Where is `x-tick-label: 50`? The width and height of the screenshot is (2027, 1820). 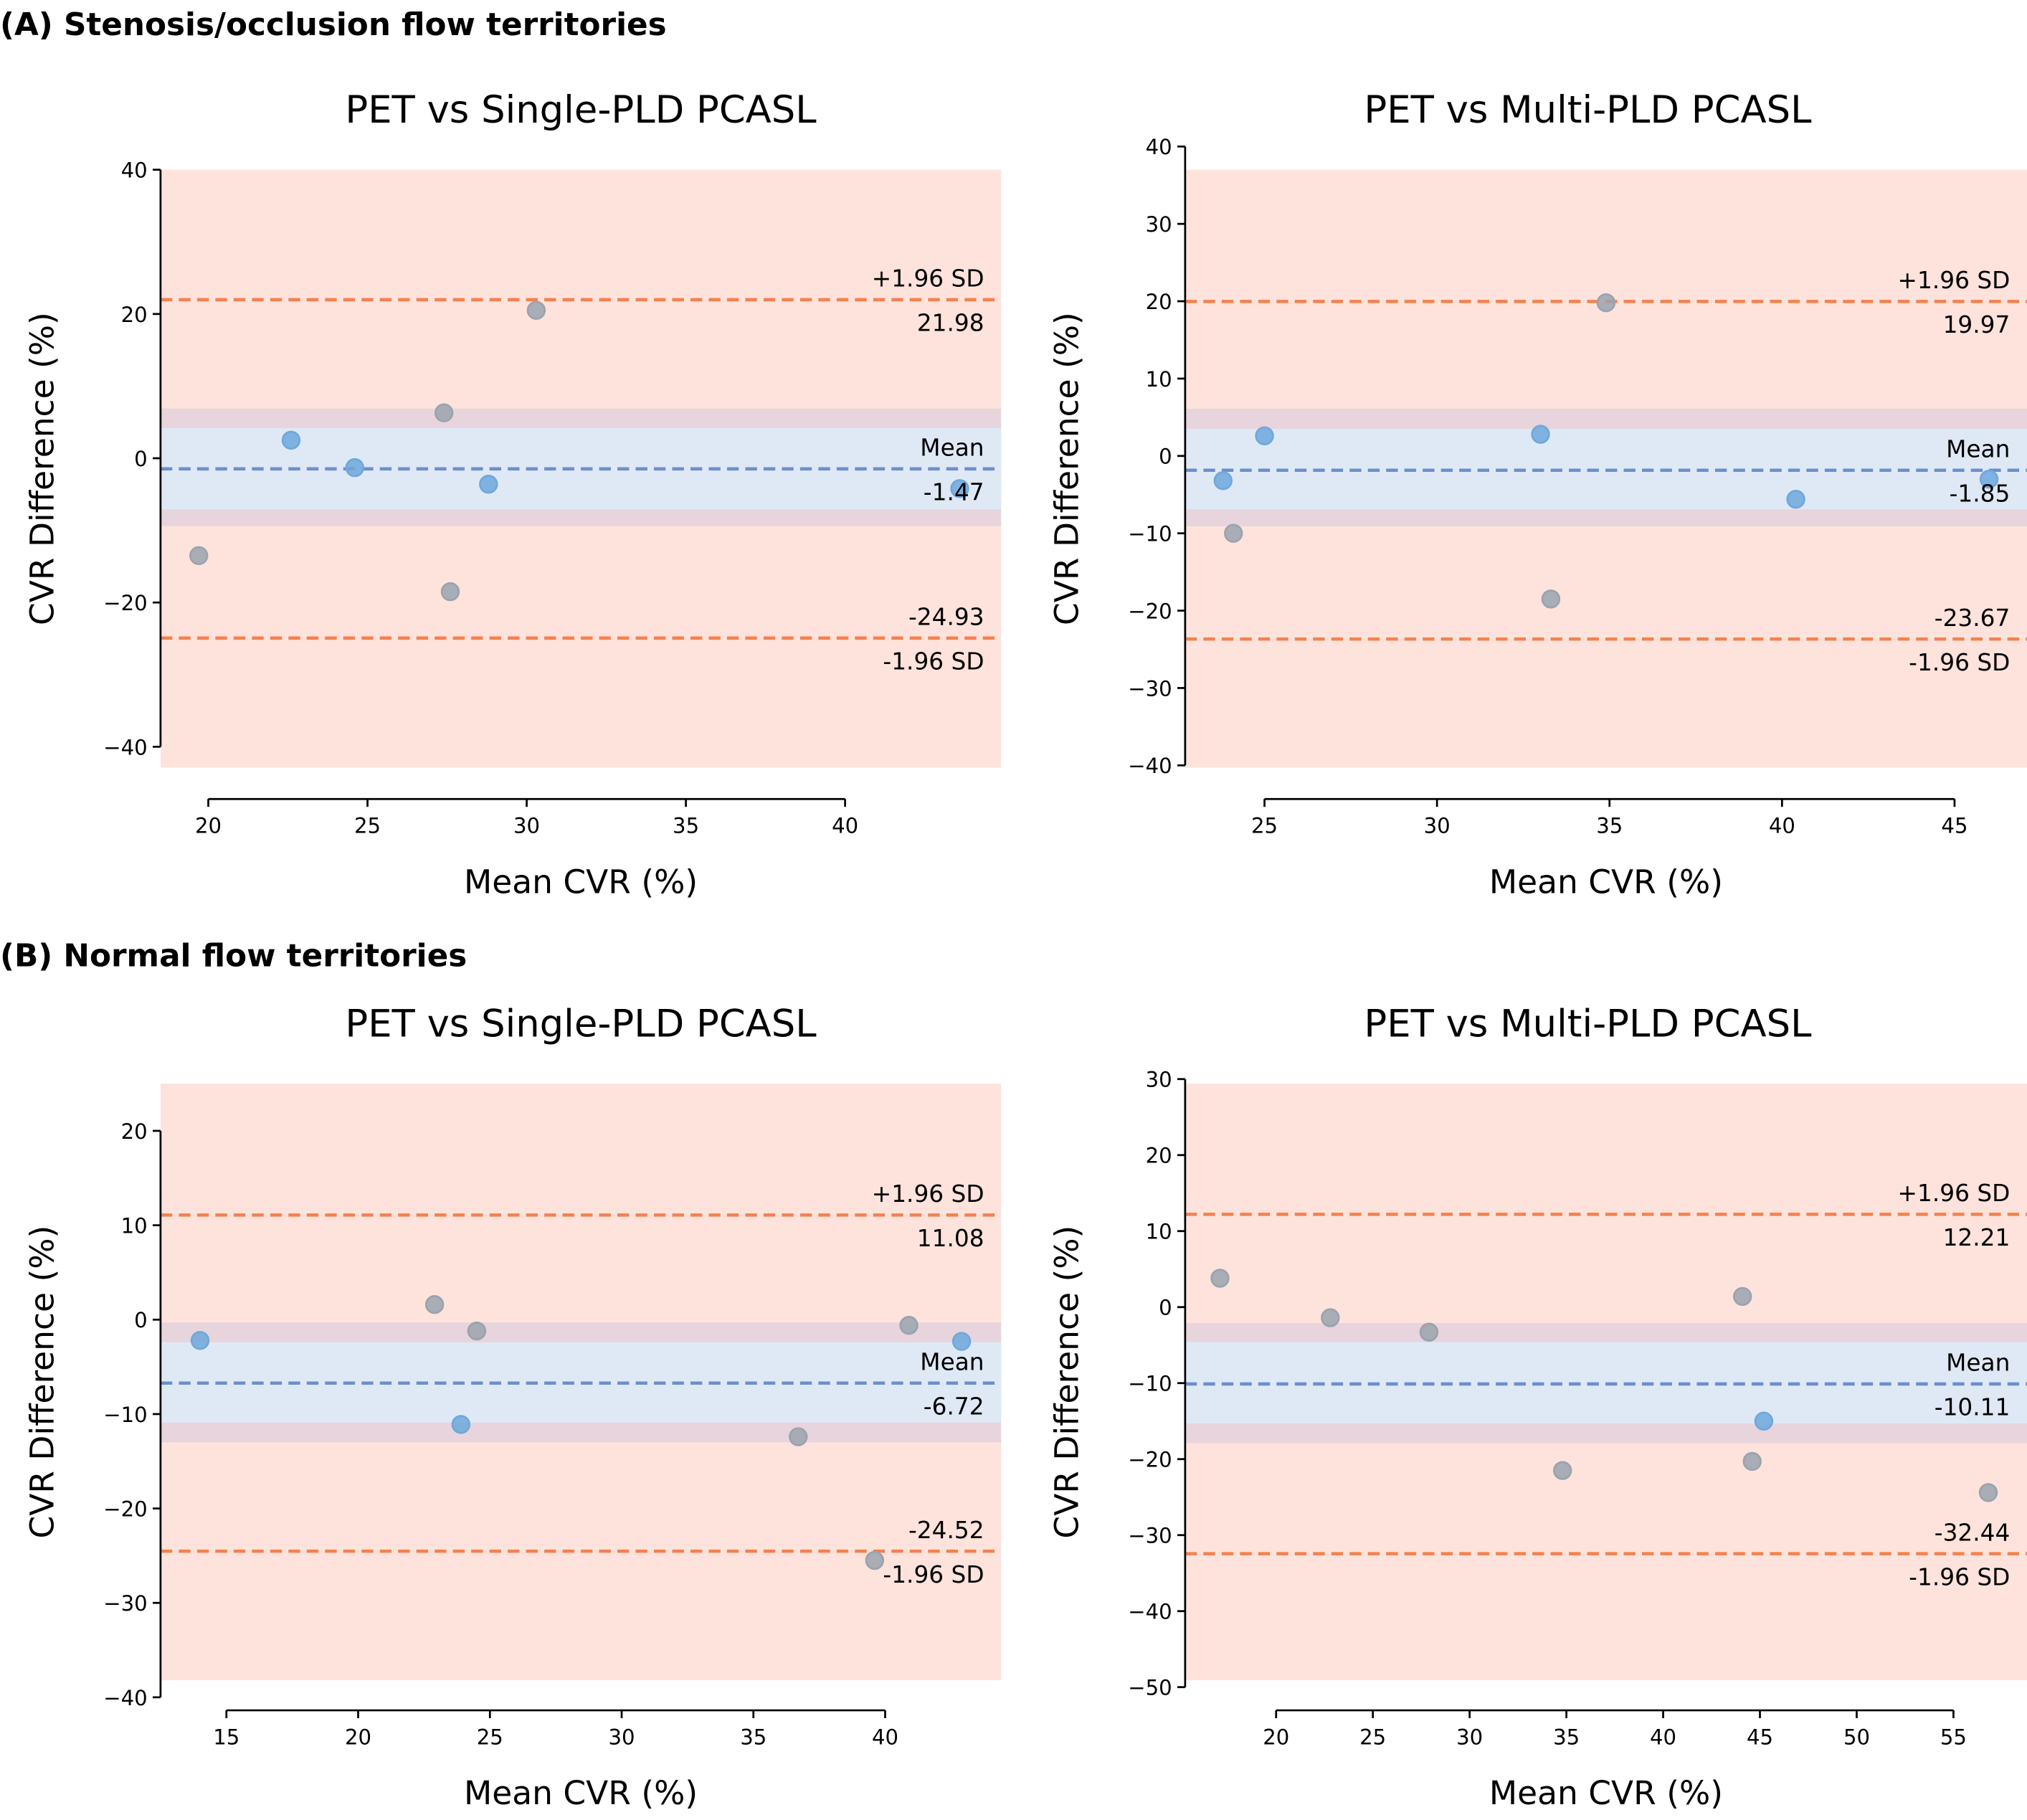 x-tick-label: 50 is located at coordinates (1856, 1737).